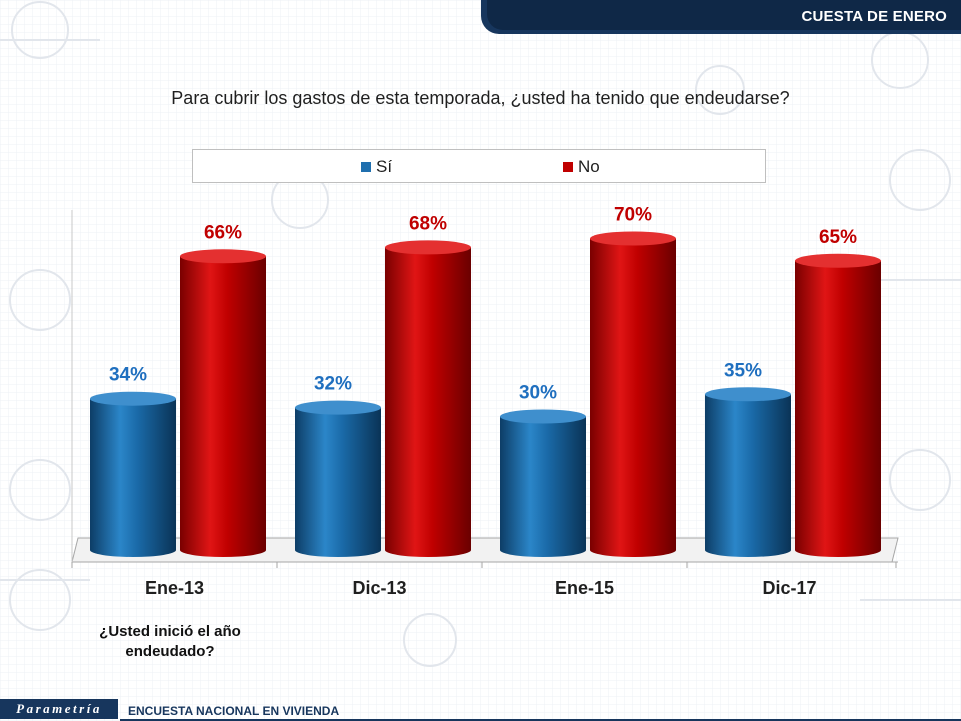  I want to click on data-label-si-dic-17: 35%, so click(743, 370).